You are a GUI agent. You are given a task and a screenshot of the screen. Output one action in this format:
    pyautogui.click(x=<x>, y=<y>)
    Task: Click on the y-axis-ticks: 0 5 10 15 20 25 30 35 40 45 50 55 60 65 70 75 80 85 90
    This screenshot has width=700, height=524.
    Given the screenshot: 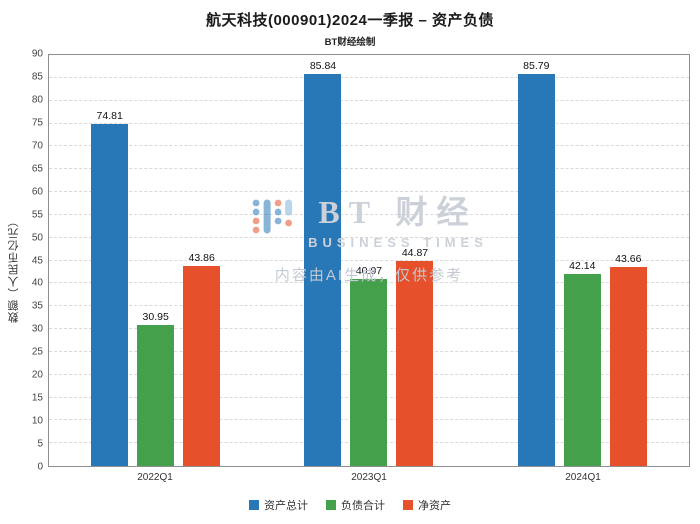 What is the action you would take?
    pyautogui.click(x=35, y=261)
    